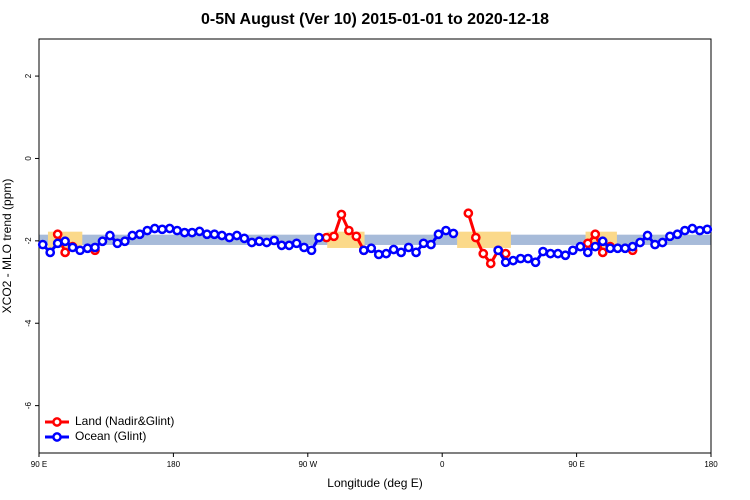  Describe the element at coordinates (124, 421) in the screenshot. I see `legend-label: Land (Nadir&Glint)` at that location.